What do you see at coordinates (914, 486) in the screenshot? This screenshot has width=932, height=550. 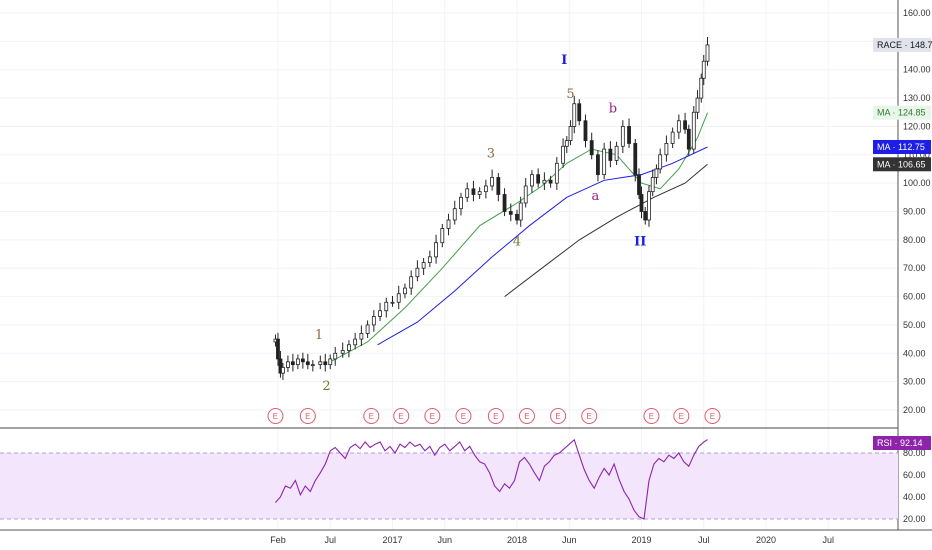 I see `rsi-axis: 80.00 60.00 40.00 20.00` at bounding box center [914, 486].